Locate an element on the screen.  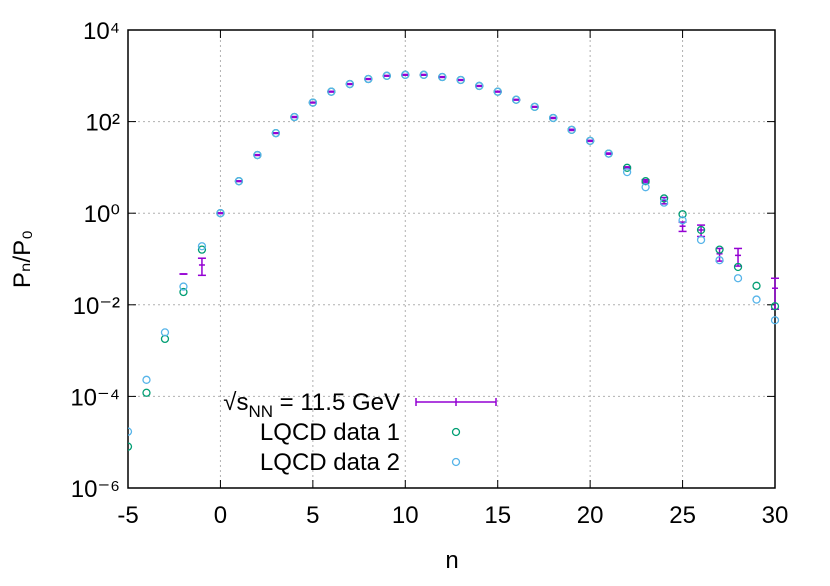
x-tick-label: 20 is located at coordinates (590, 515).